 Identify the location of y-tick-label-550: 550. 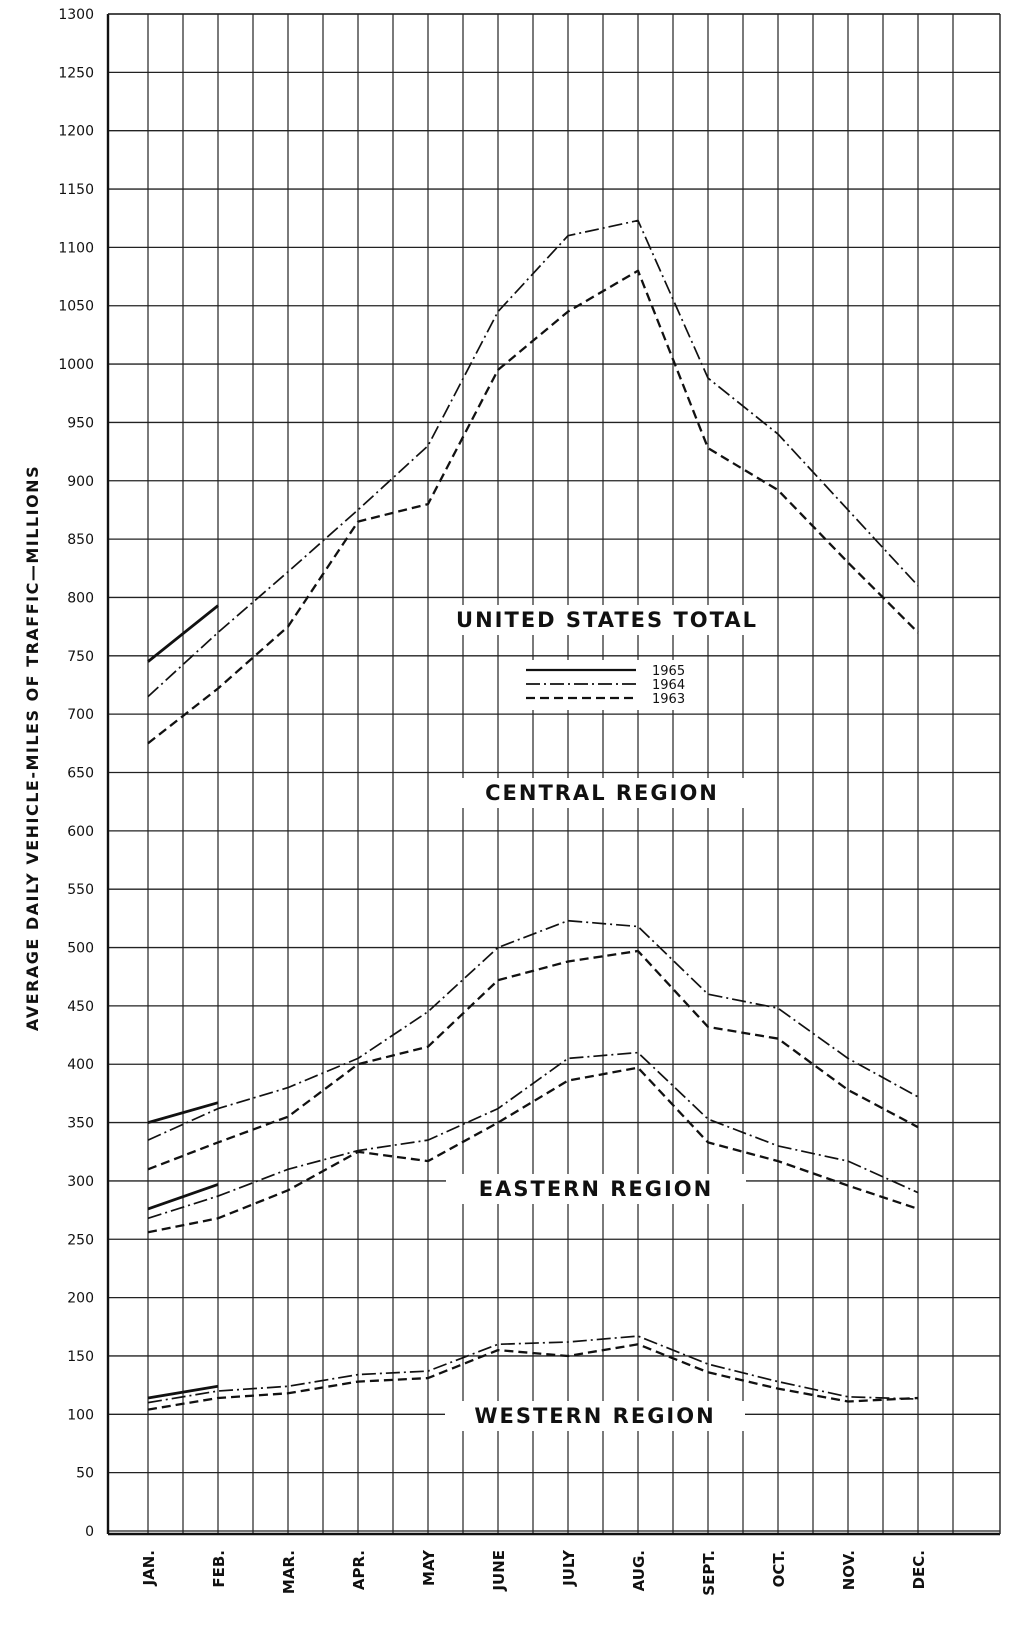
(80, 890).